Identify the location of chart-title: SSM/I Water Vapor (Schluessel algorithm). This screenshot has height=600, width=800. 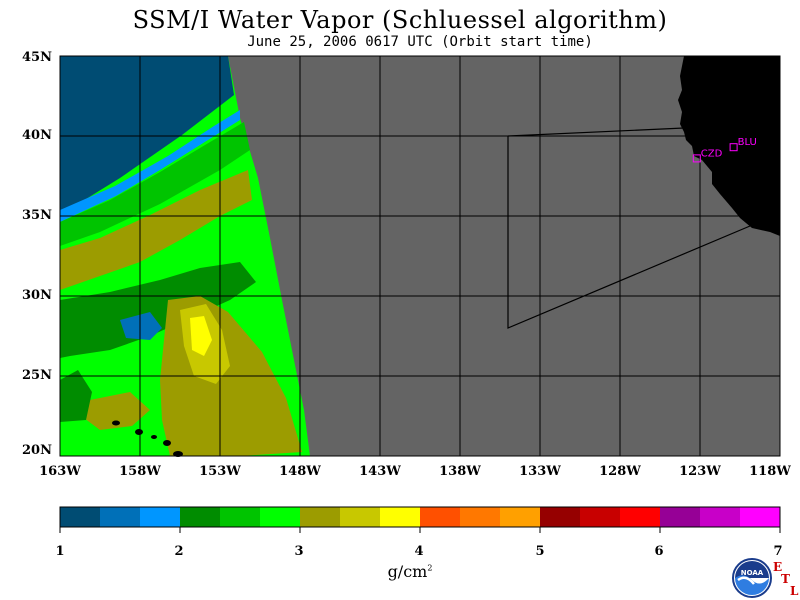
(400, 20).